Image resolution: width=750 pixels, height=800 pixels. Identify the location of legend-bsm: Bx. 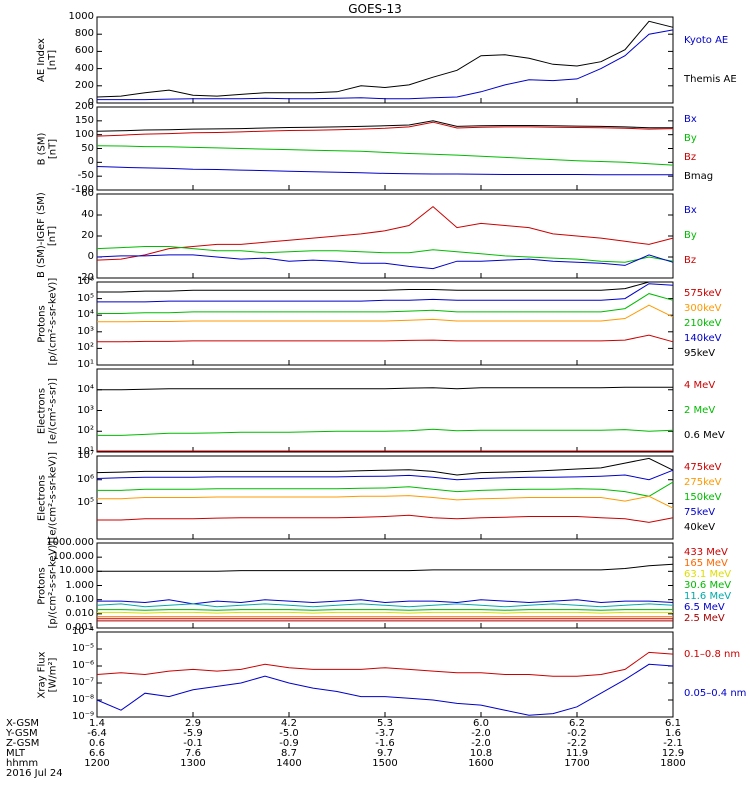
(690, 120).